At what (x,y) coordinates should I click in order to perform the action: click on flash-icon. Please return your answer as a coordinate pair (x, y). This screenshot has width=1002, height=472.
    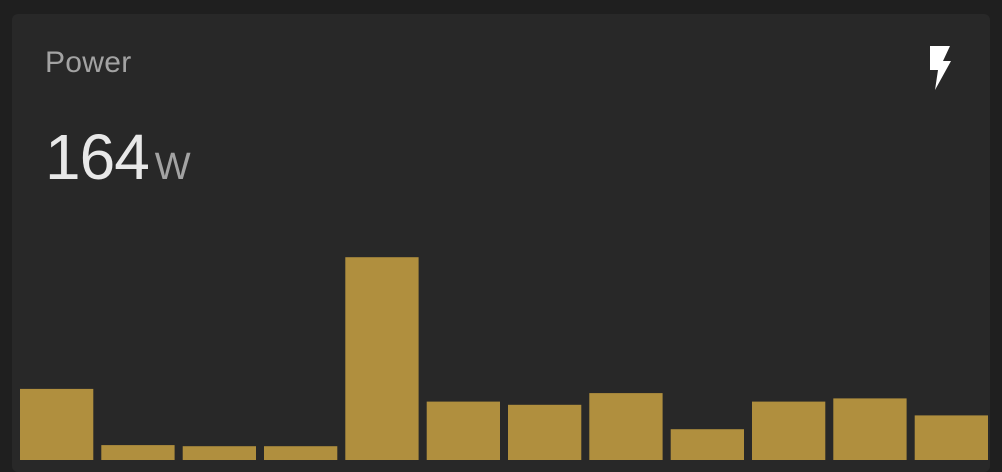
    Looking at the image, I should click on (940, 68).